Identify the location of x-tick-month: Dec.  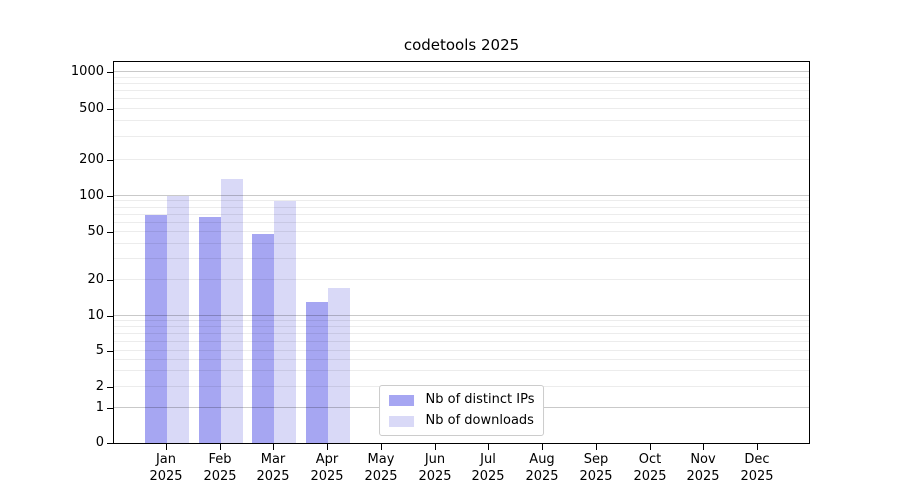
(757, 459).